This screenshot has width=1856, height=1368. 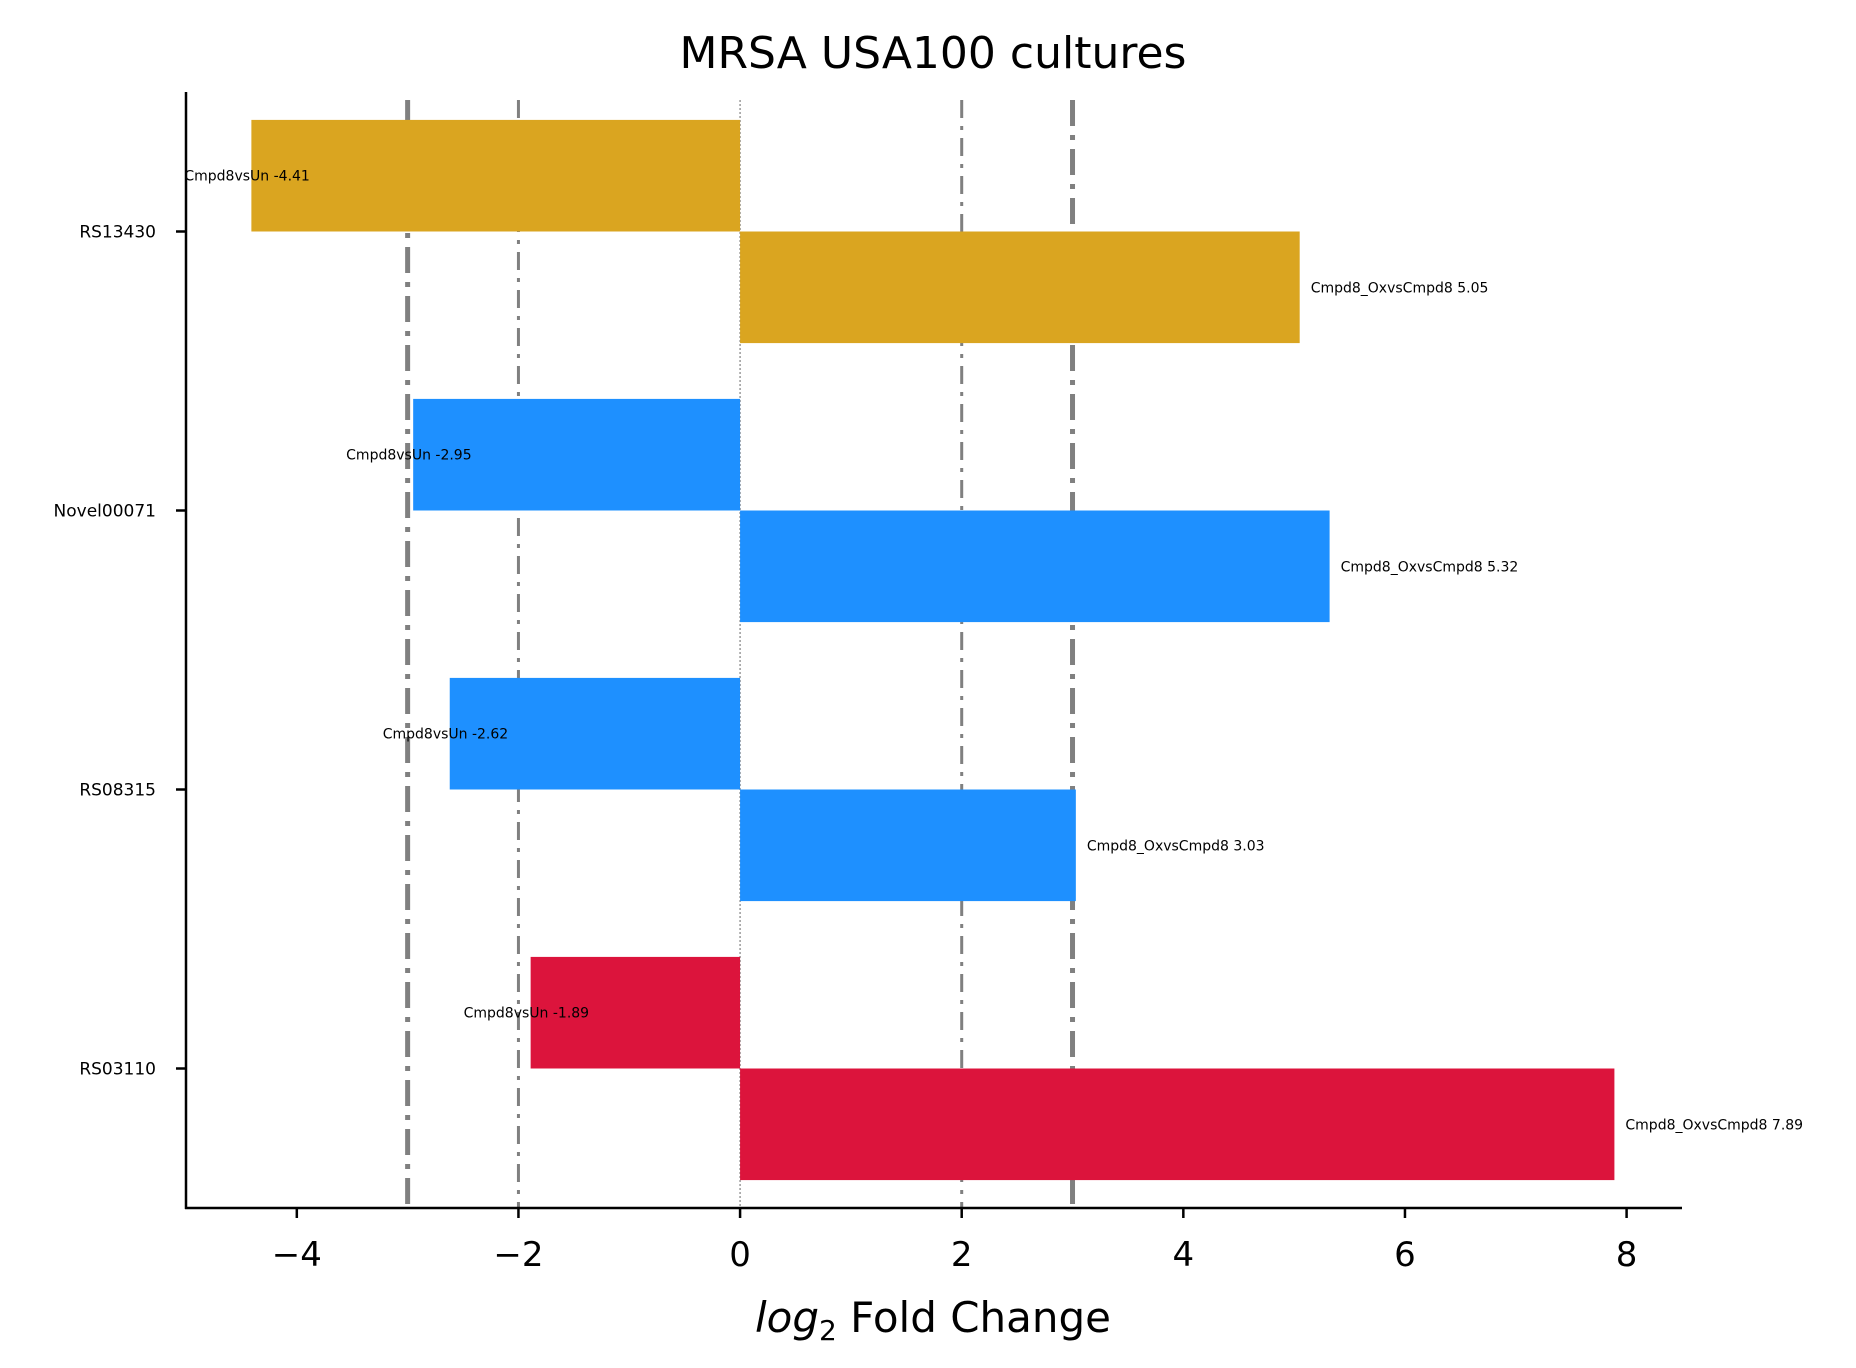 What do you see at coordinates (1035, 566) in the screenshot?
I see `bar-novel00071-oxvscmpd8` at bounding box center [1035, 566].